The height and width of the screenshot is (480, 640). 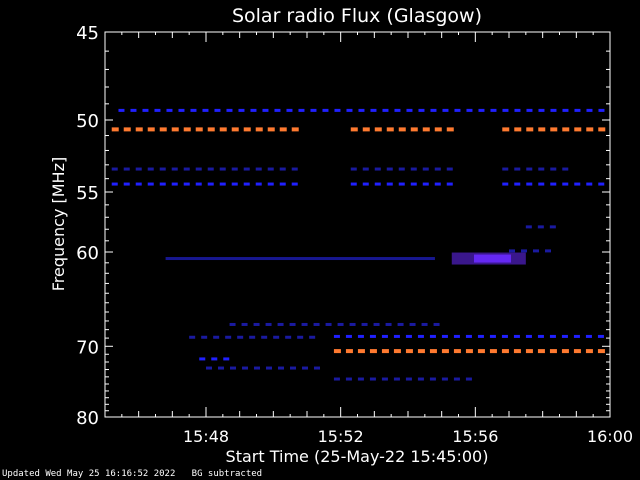 I want to click on continuous-band, so click(x=300, y=259).